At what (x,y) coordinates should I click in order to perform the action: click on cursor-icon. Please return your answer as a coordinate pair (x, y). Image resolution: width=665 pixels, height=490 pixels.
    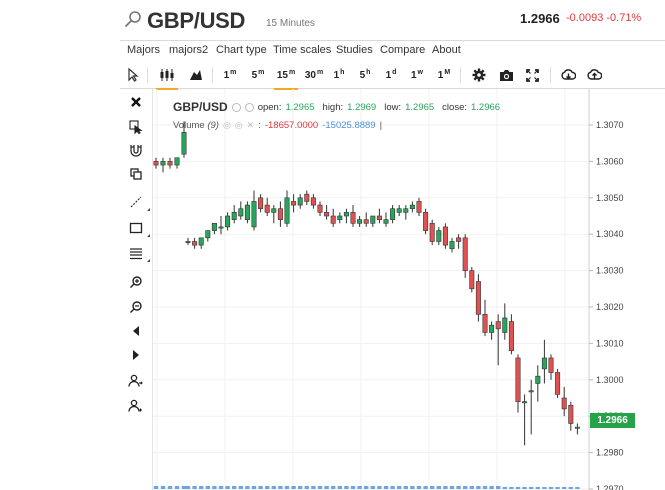
    Looking at the image, I should click on (133, 75).